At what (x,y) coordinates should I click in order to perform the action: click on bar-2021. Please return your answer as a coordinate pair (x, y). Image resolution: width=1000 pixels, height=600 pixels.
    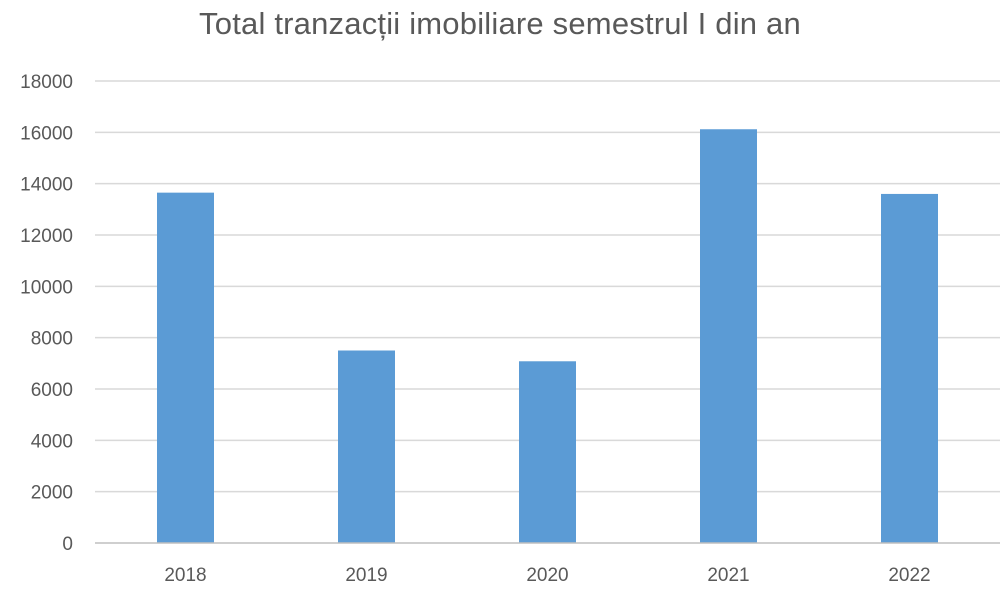
    Looking at the image, I should click on (728, 336).